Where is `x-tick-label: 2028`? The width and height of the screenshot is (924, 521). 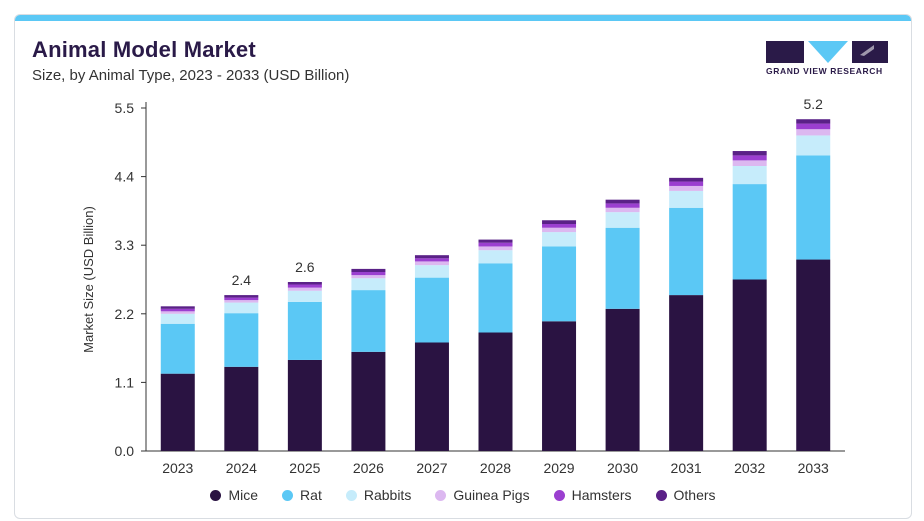
x-tick-label: 2028 is located at coordinates (495, 468).